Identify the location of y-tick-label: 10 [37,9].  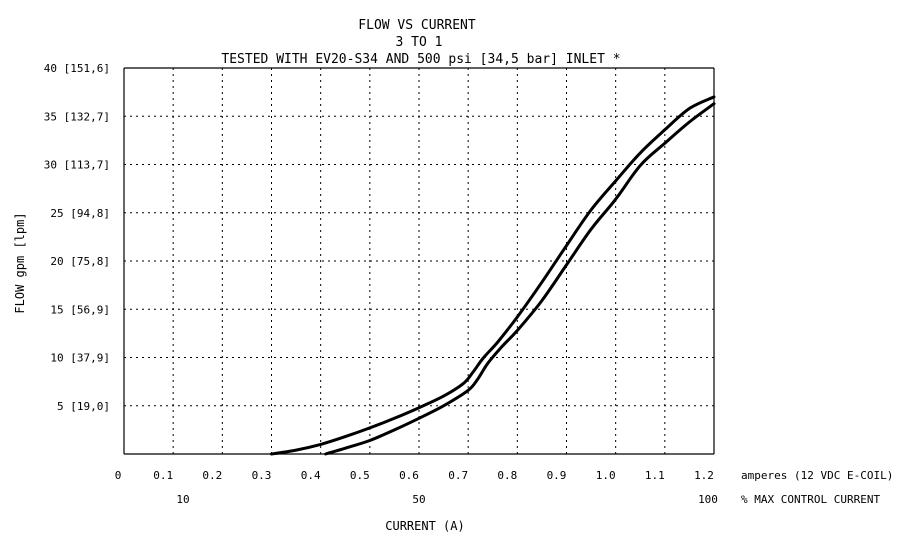
(80, 358).